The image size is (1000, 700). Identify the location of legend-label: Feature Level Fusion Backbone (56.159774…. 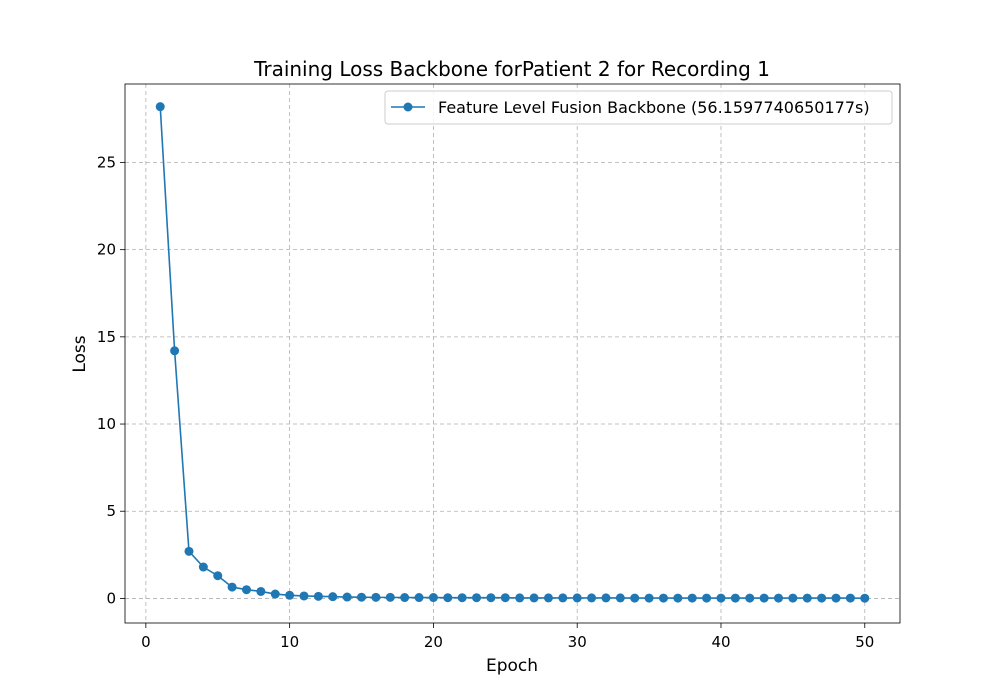
(654, 107).